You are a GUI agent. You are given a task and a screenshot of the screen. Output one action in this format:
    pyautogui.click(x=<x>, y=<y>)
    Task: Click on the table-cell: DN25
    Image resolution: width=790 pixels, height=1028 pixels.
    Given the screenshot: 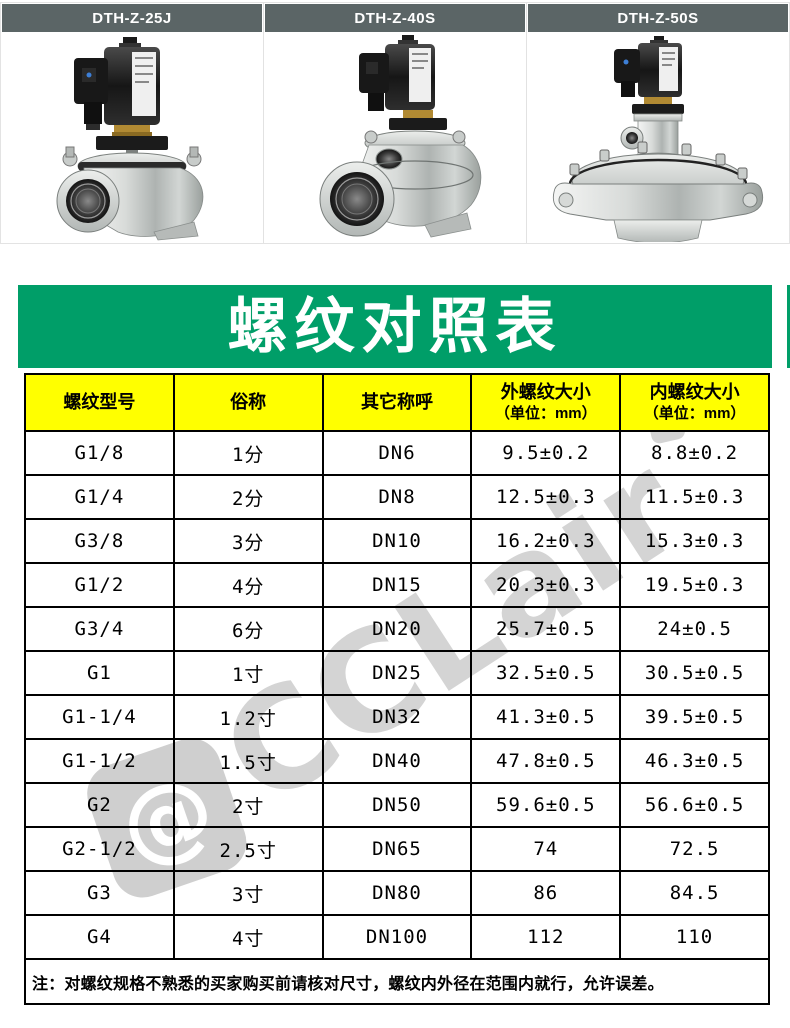 What is the action you would take?
    pyautogui.click(x=398, y=673)
    